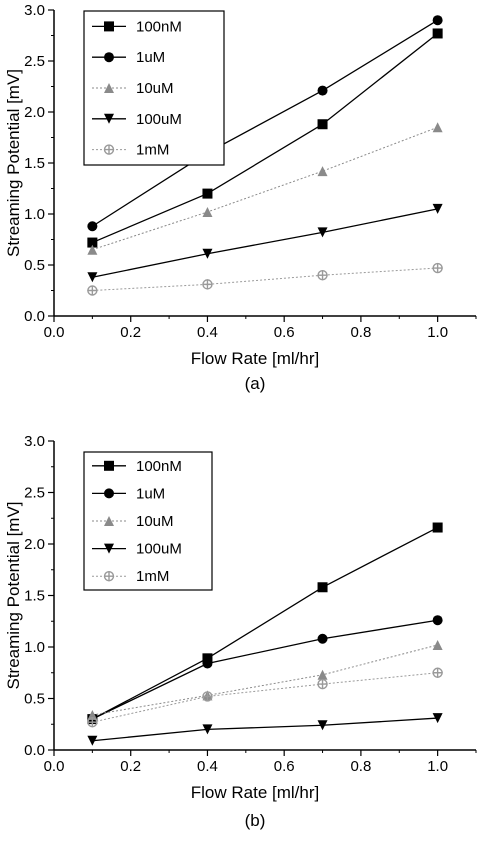  What do you see at coordinates (207, 332) in the screenshot?
I see `x-tick-label: 0.4` at bounding box center [207, 332].